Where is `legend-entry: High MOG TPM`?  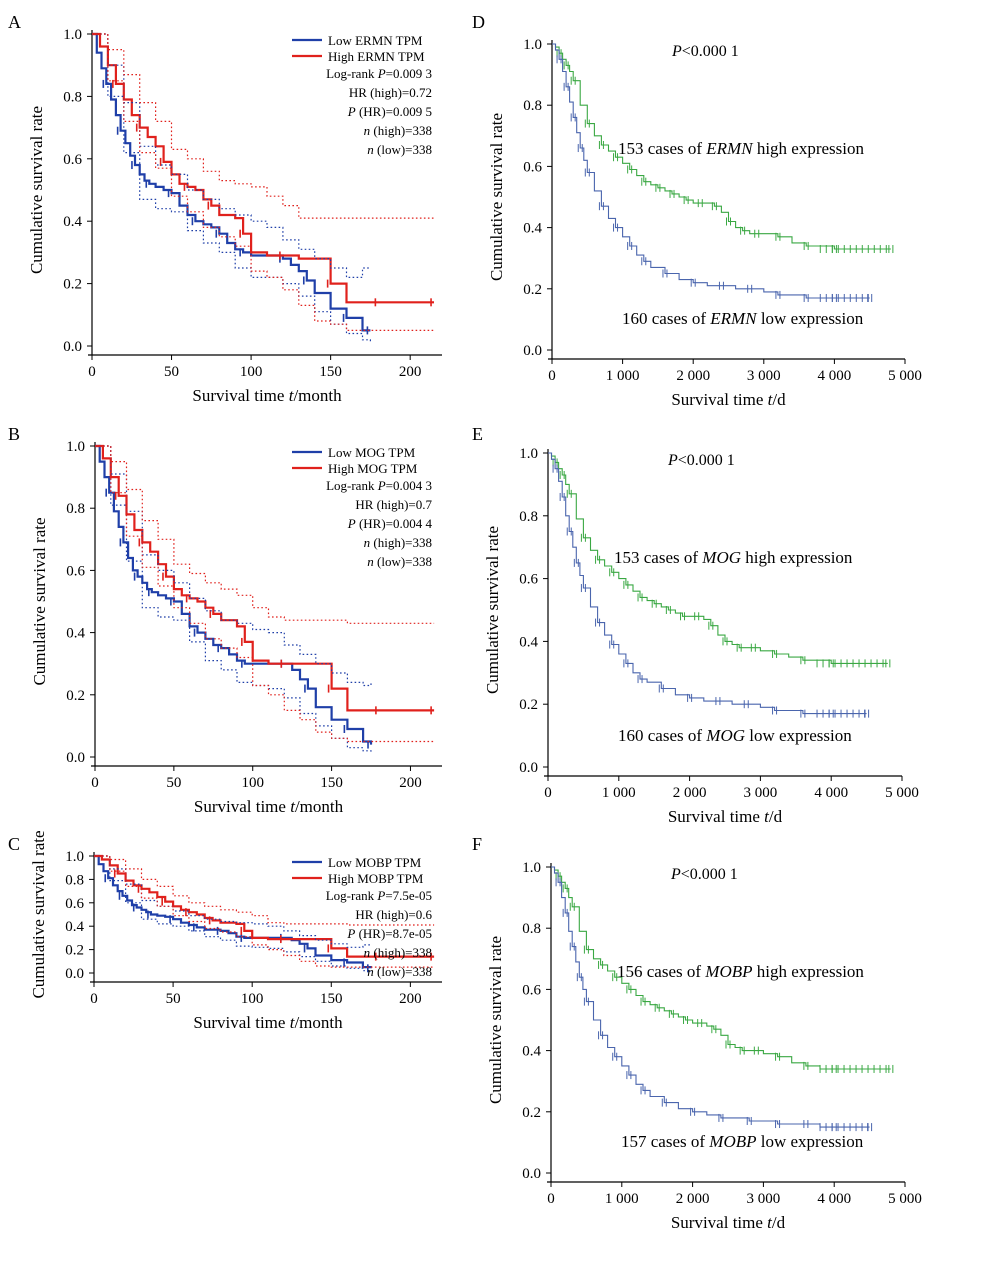 legend-entry: High MOG TPM is located at coordinates (373, 468).